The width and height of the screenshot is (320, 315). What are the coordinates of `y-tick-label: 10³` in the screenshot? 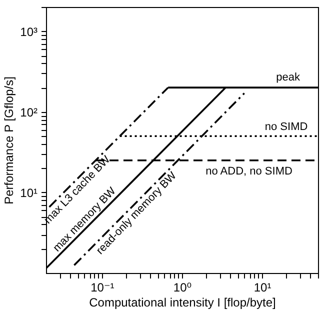 It's located at (29, 31).